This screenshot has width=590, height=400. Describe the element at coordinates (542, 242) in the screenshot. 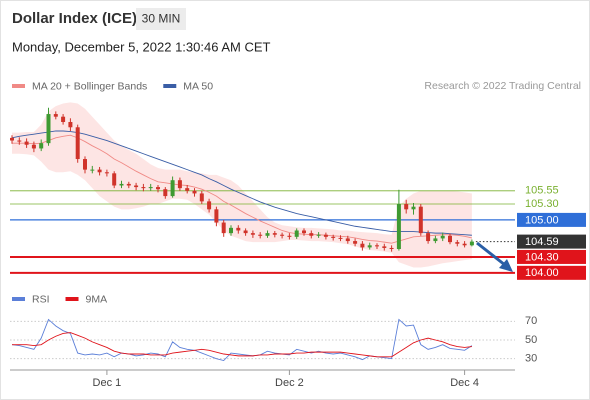

I see `level-label: 104.59` at that location.